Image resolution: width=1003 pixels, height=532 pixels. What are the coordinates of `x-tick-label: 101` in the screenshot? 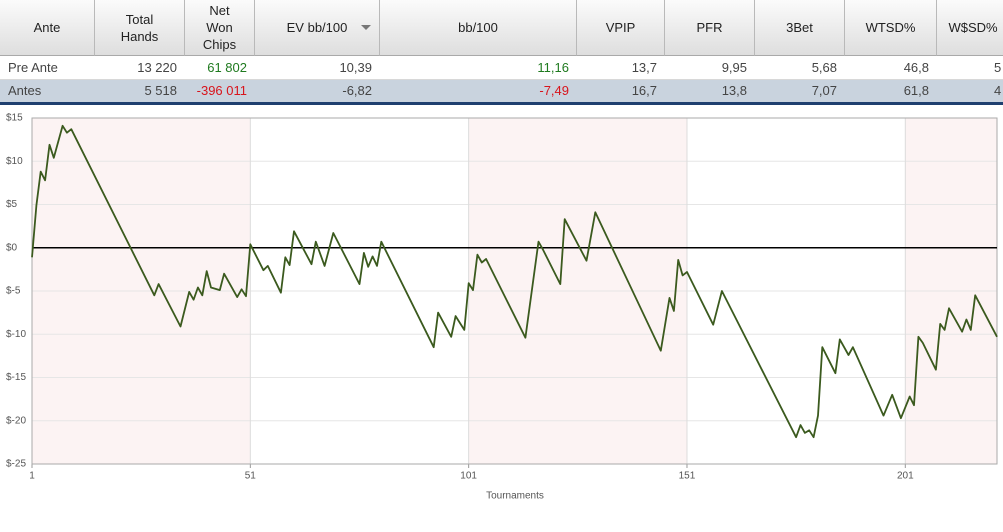 It's located at (468, 476).